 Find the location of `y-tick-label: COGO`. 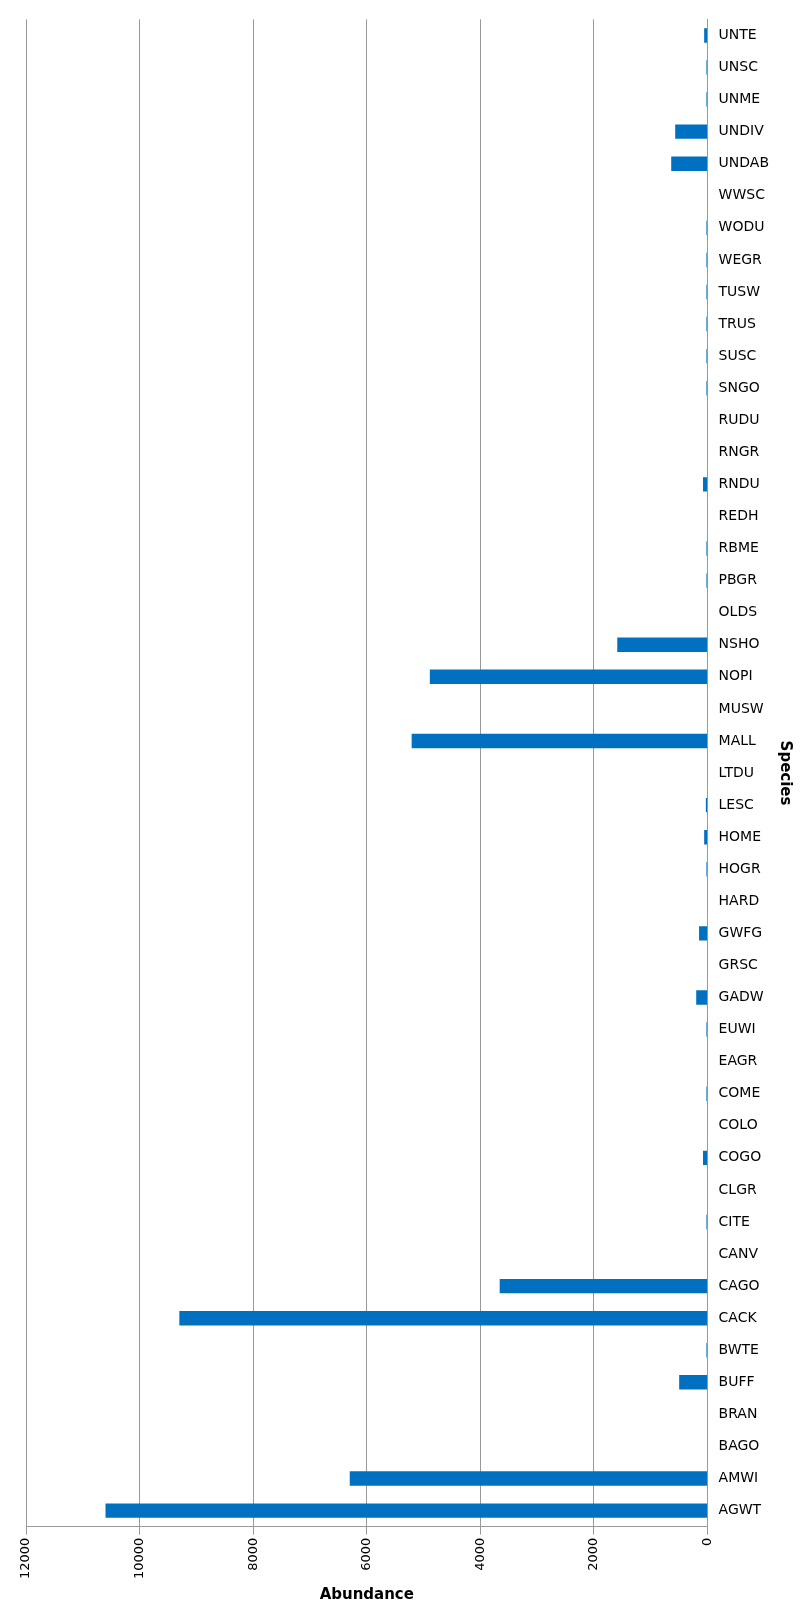

y-tick-label: COGO is located at coordinates (740, 1156).